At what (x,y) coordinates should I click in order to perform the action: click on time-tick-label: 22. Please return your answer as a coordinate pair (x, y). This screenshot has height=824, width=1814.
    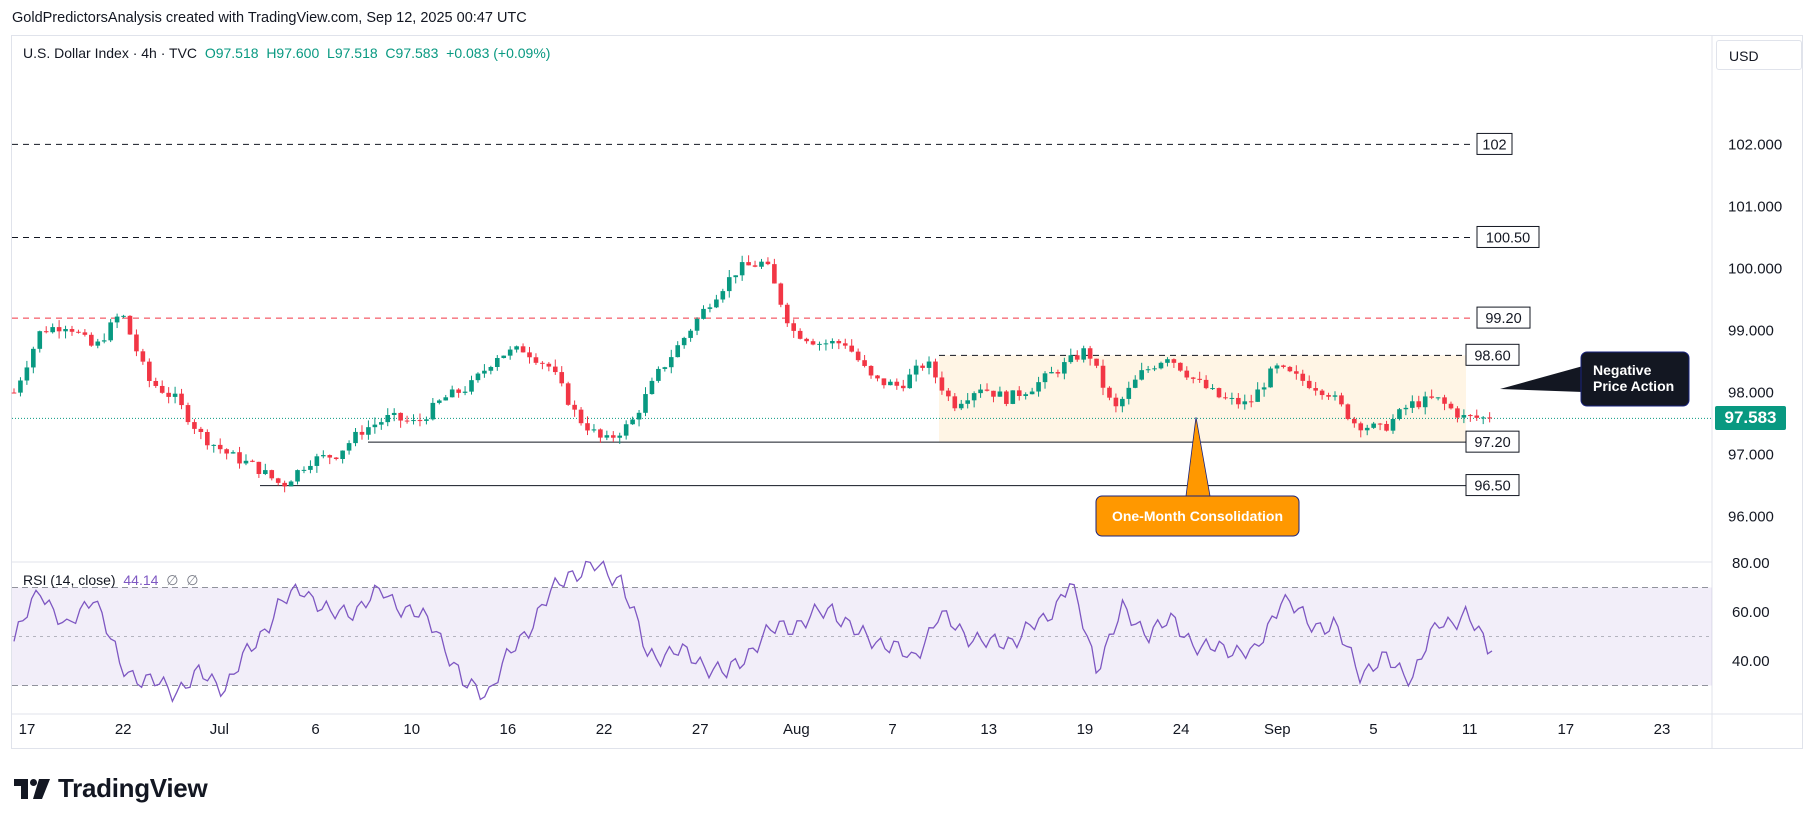
    Looking at the image, I should click on (604, 729).